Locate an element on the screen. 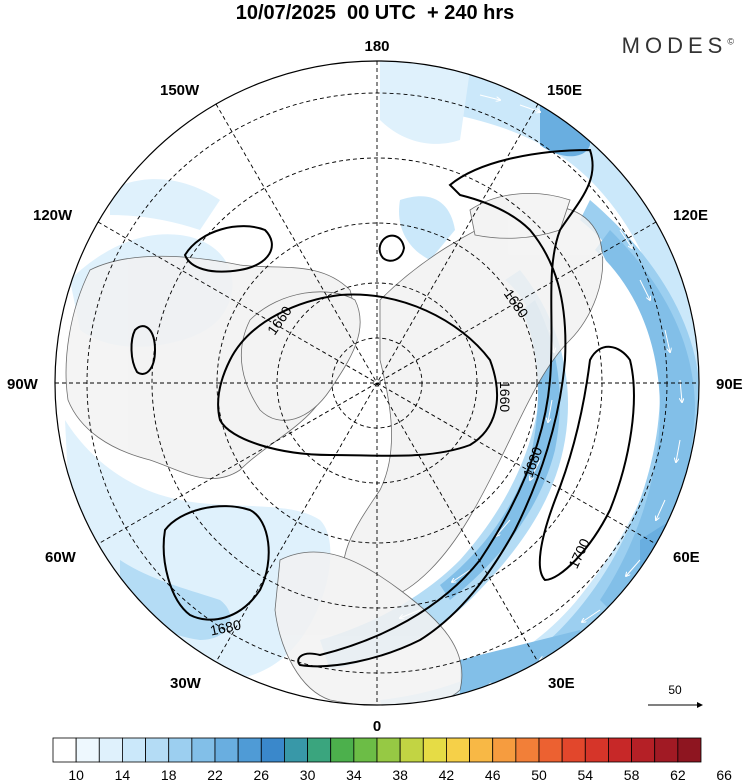 The image size is (750, 782). lon-label-120w: 120W is located at coordinates (53, 215).